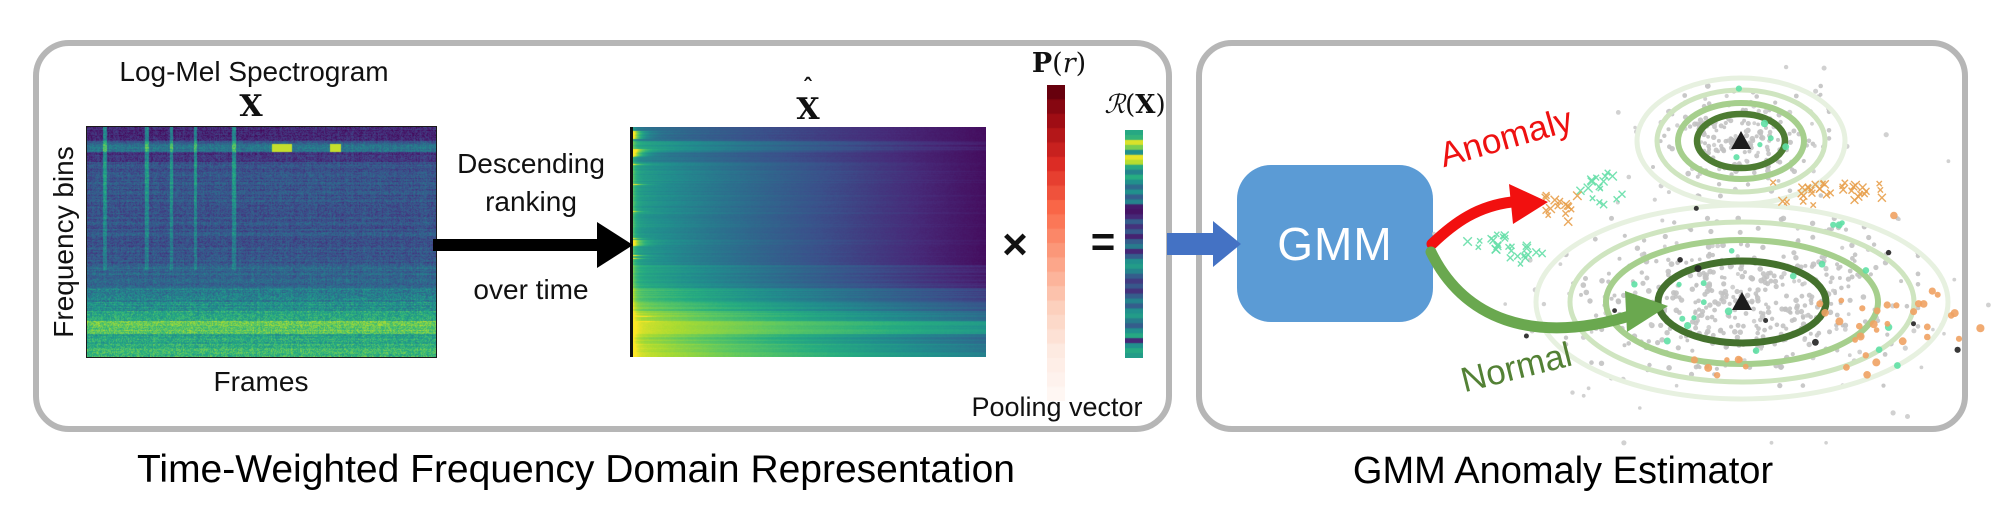 This screenshot has height=516, width=2014. What do you see at coordinates (254, 71) in the screenshot?
I see `spectrogram-title: Log-Mel Spectrogram` at bounding box center [254, 71].